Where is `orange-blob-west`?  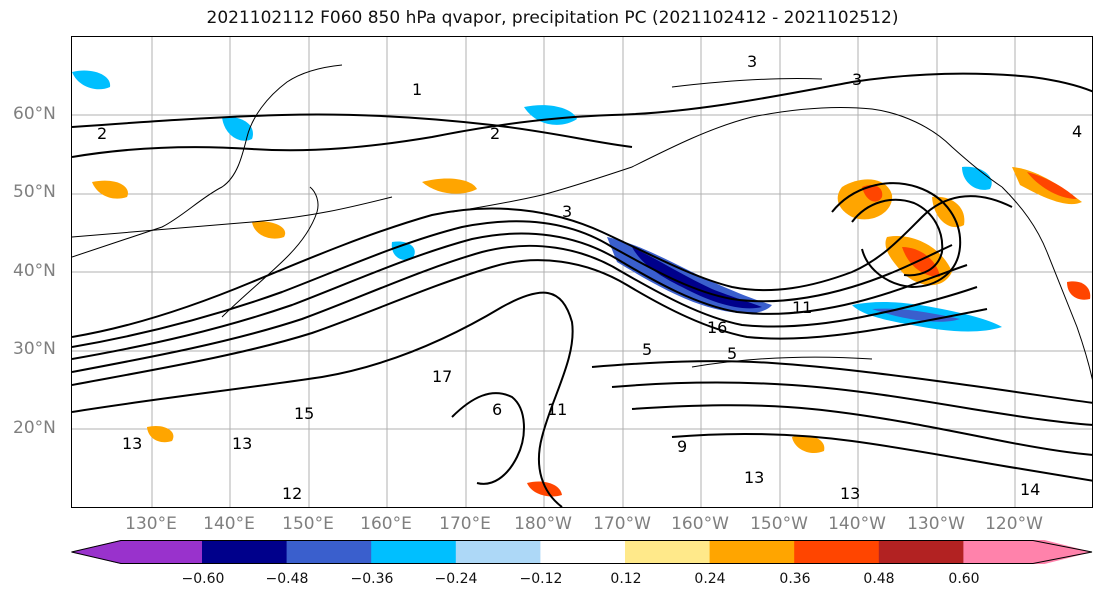 orange-blob-west is located at coordinates (110, 189).